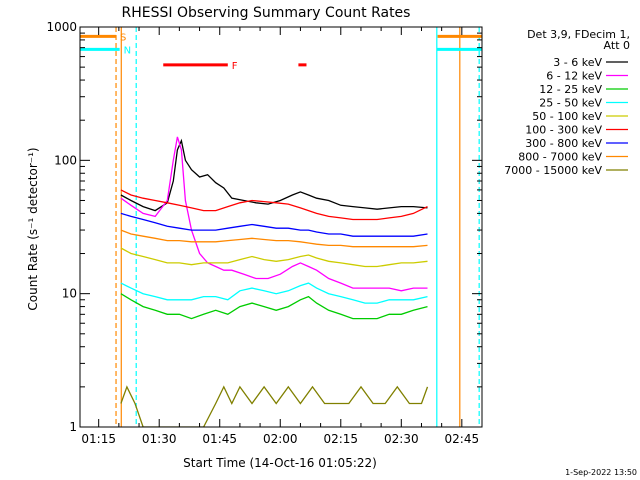 Image resolution: width=640 pixels, height=480 pixels. What do you see at coordinates (574, 76) in the screenshot?
I see `legend-entry-1: 6 - 12 keV` at bounding box center [574, 76].